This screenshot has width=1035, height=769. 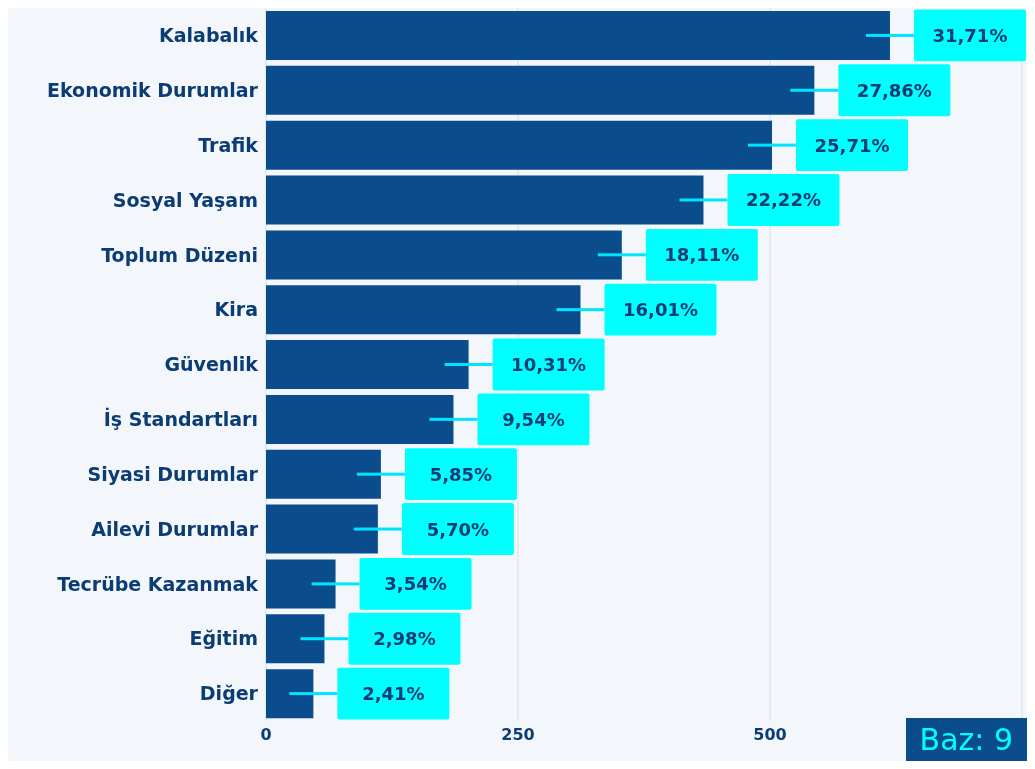 I want to click on x-tick-label: 500, so click(x=770, y=735).